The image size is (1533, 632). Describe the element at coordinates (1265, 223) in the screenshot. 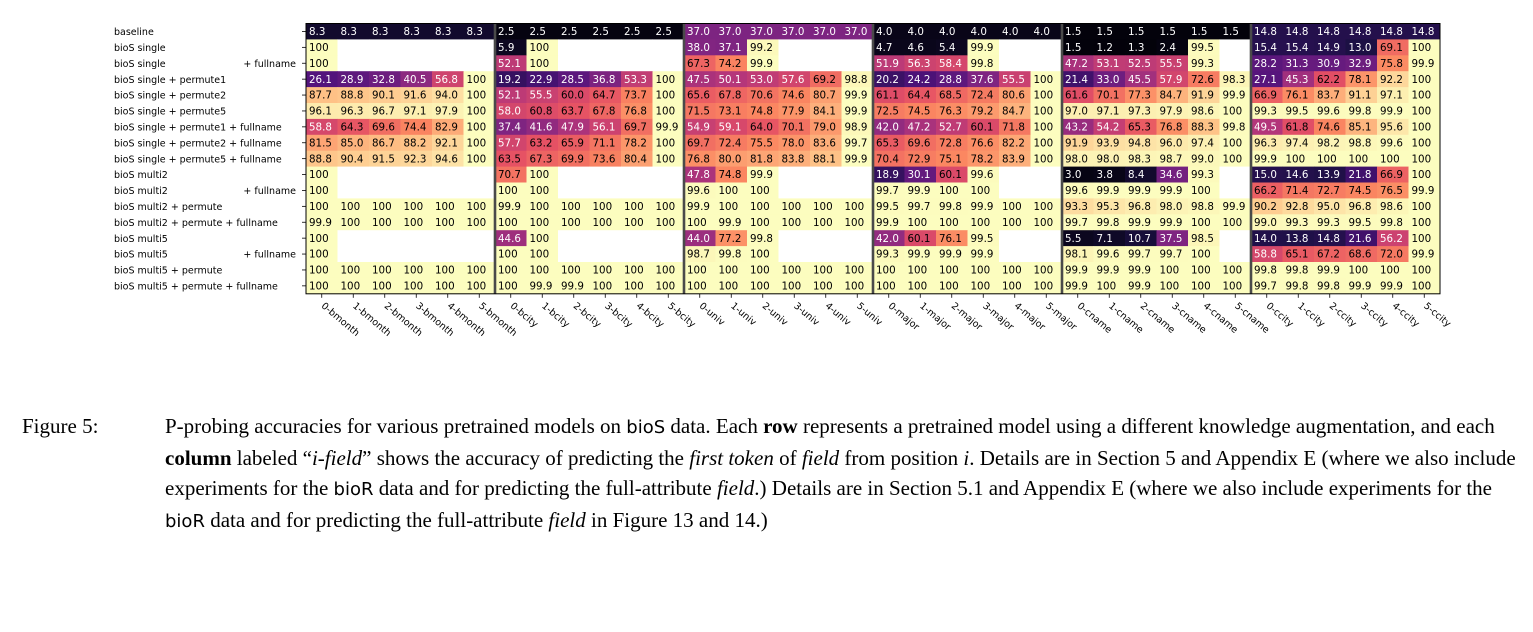

I see `cell-value-label: 99.0` at that location.